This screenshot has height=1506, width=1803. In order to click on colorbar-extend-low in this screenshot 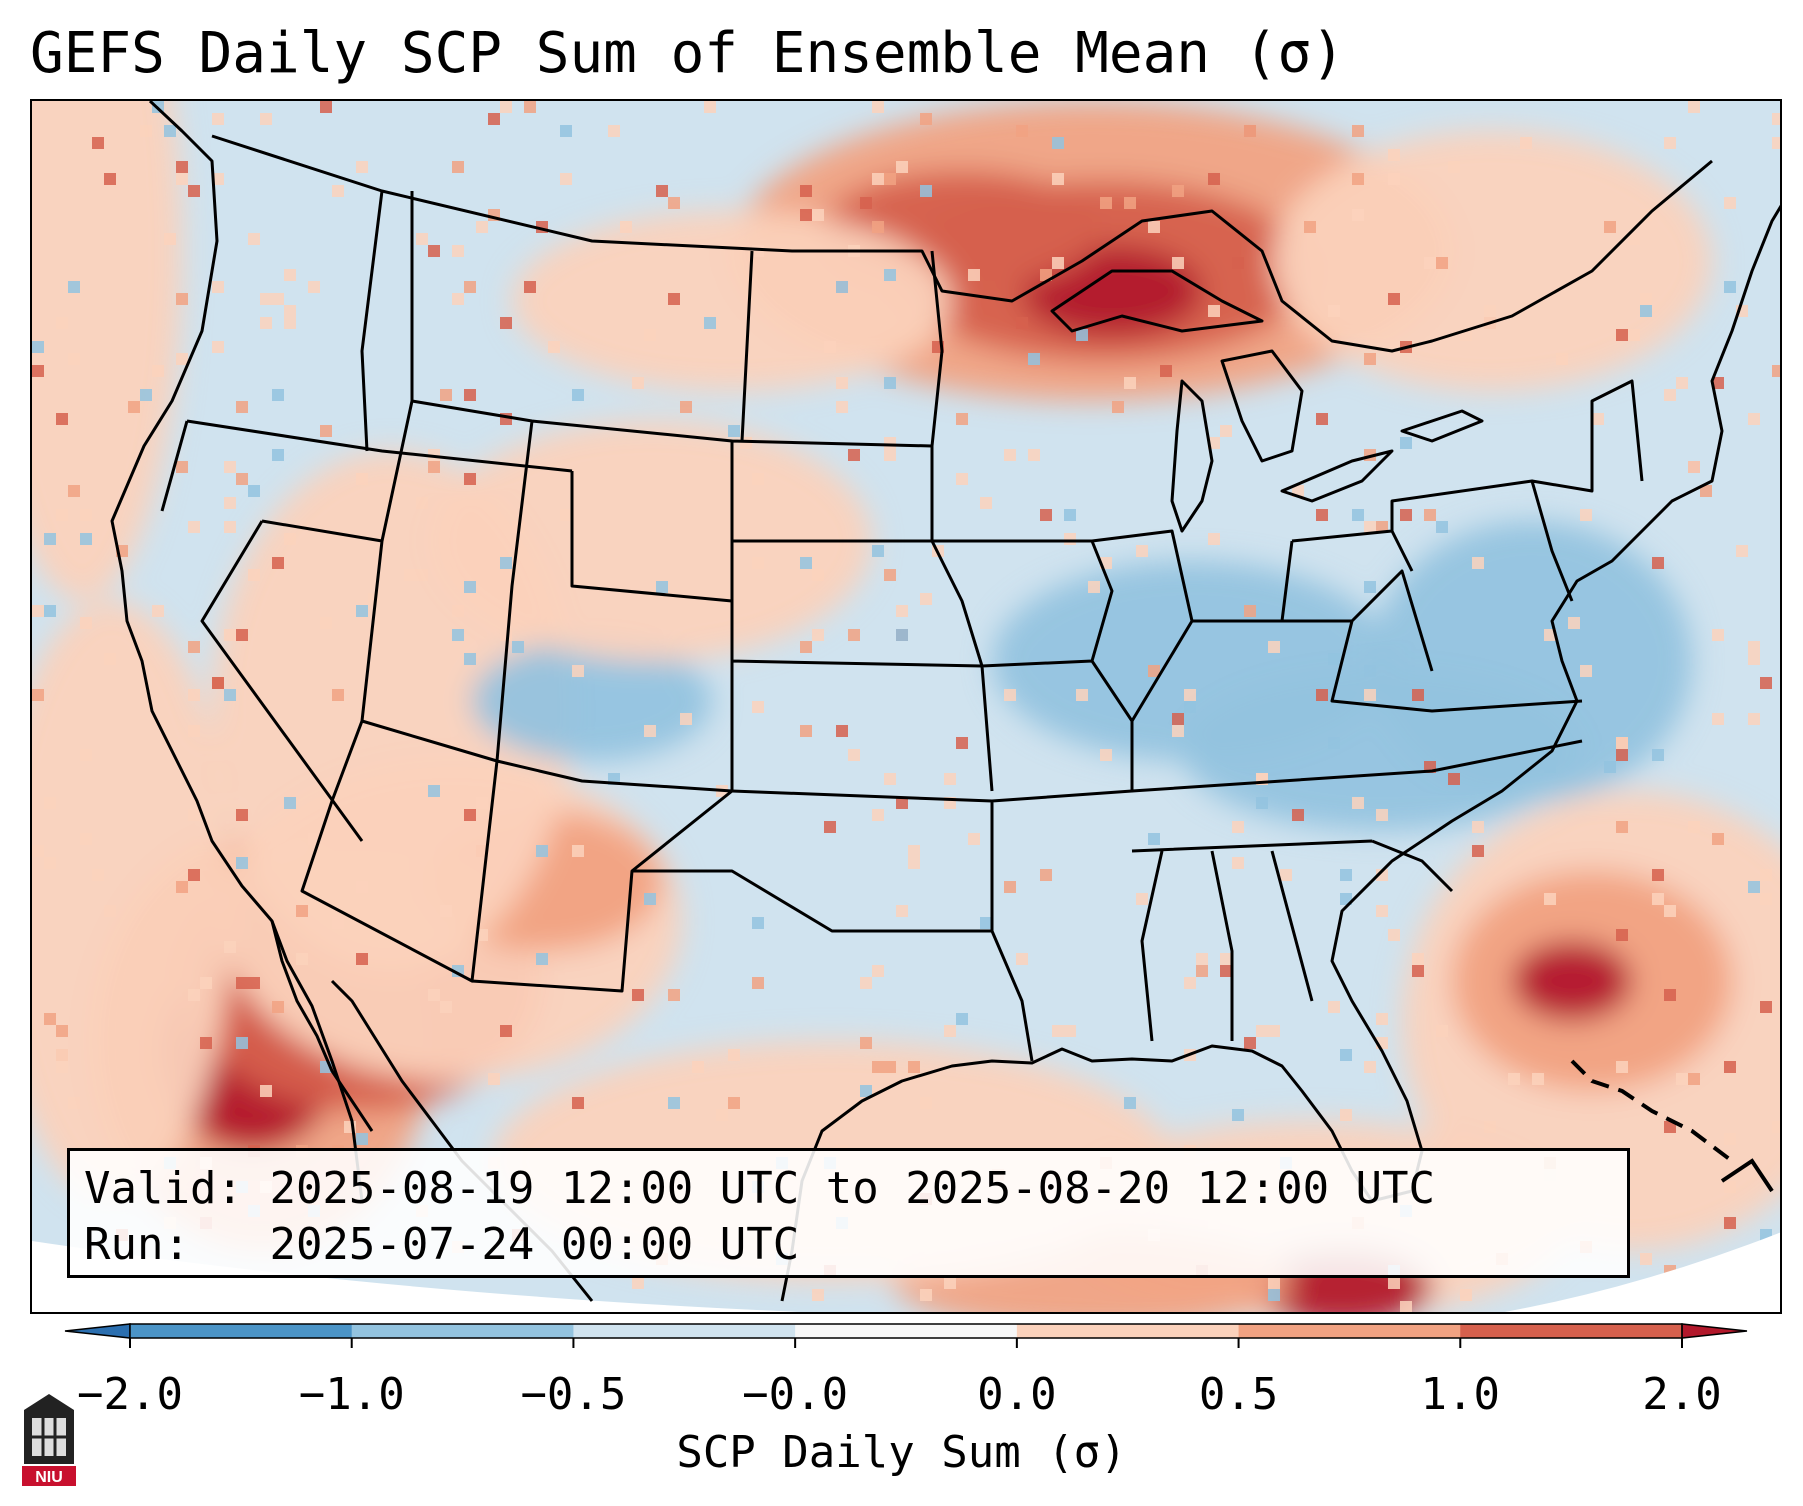, I will do `click(97, 1331)`.